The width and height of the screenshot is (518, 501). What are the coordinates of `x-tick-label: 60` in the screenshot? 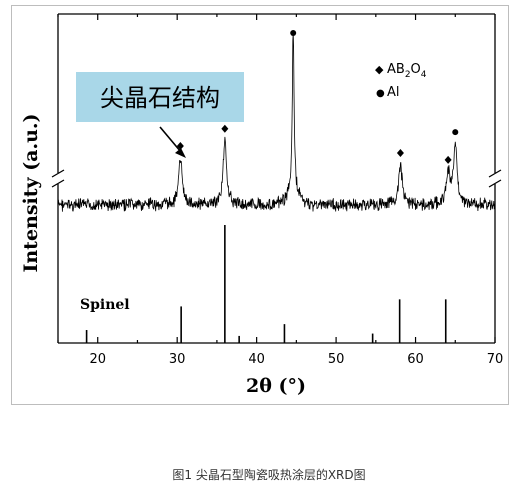 It's located at (415, 359).